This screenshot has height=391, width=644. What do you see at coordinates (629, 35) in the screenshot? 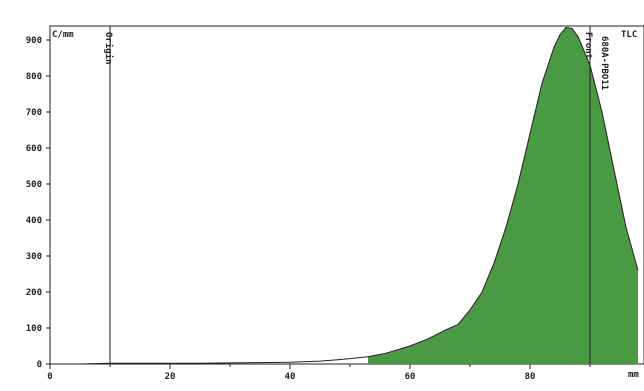
I see `chart-title: TLC` at bounding box center [629, 35].